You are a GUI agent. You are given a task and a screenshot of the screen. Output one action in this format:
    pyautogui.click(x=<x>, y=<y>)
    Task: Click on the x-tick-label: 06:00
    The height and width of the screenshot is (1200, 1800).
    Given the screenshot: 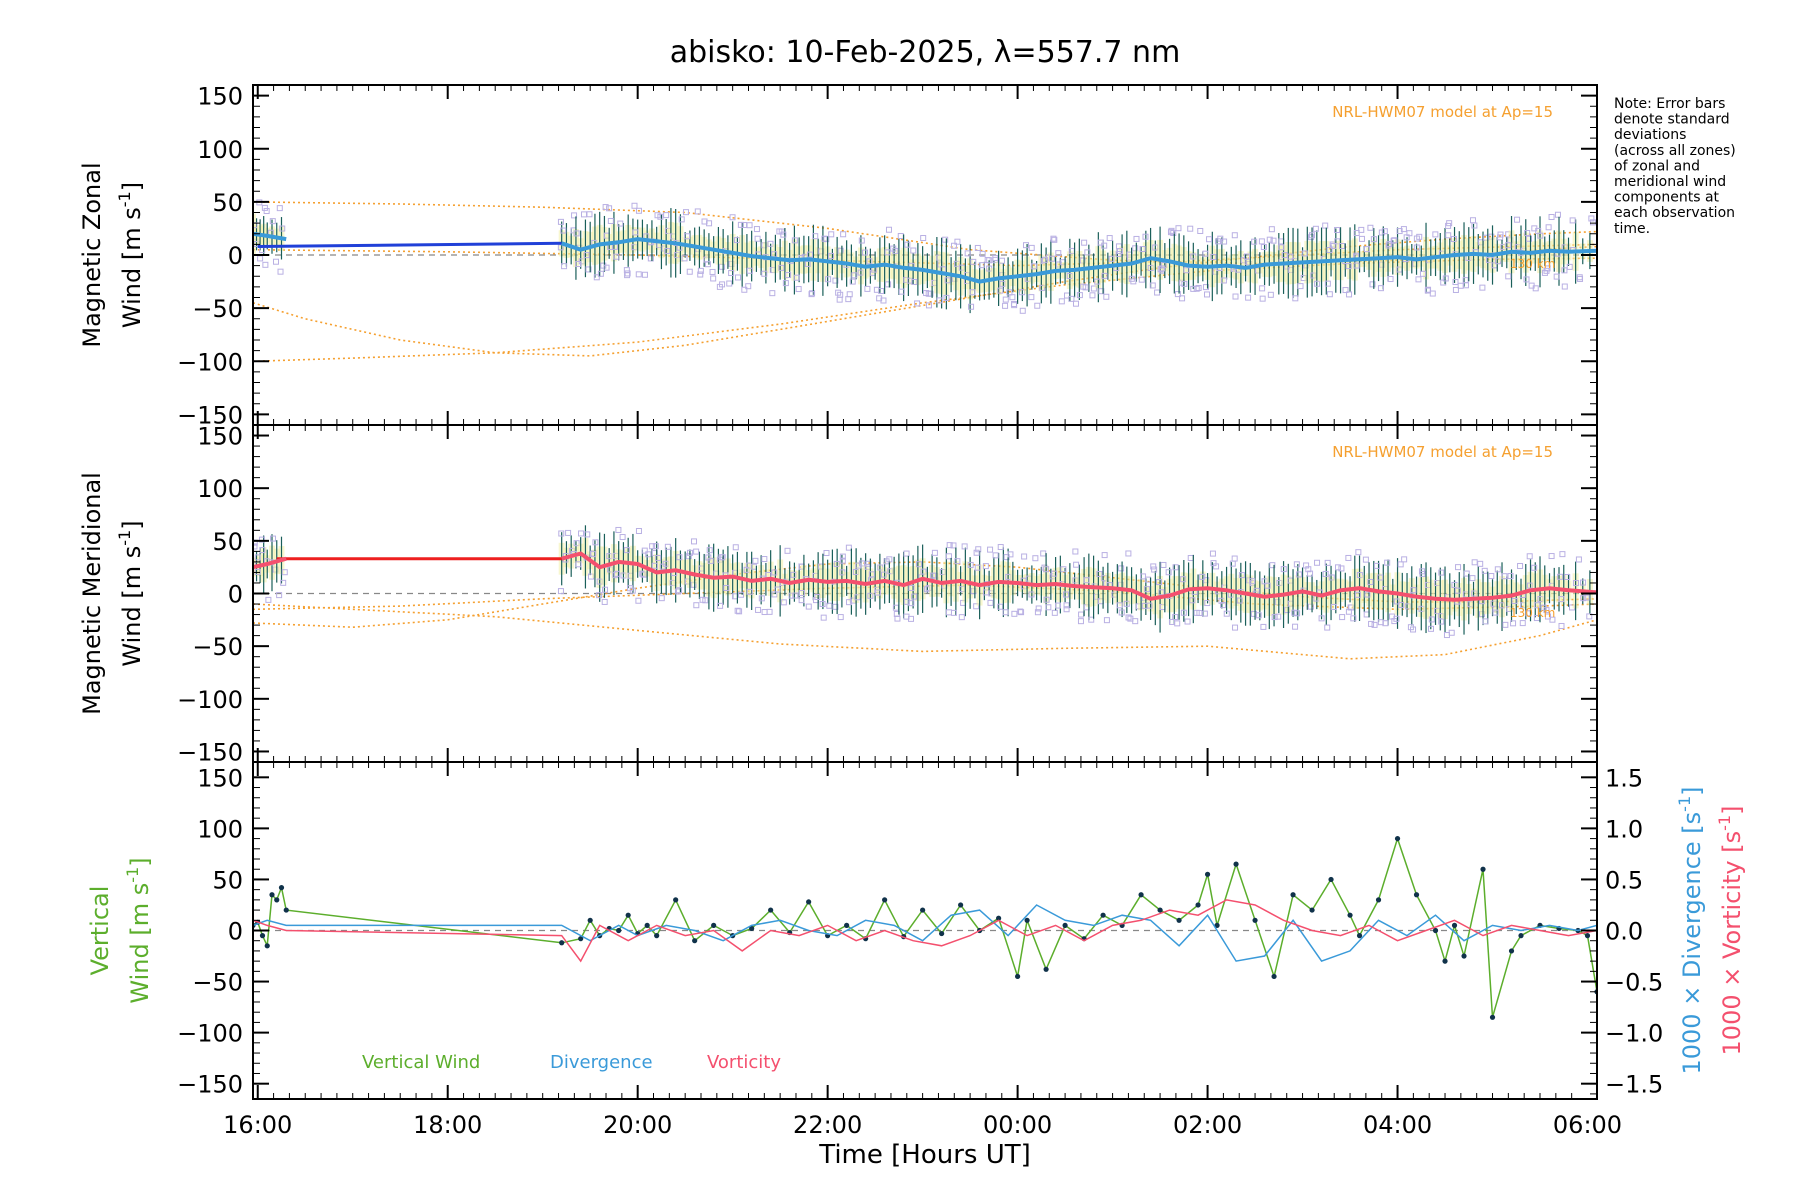 What is the action you would take?
    pyautogui.click(x=1587, y=1125)
    